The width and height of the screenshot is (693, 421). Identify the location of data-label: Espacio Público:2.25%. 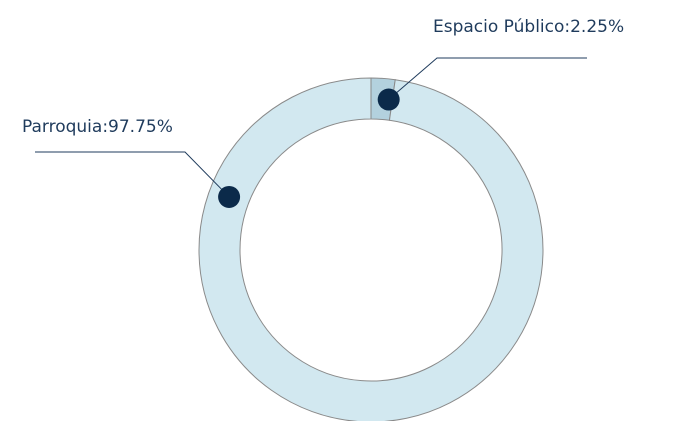
(528, 27).